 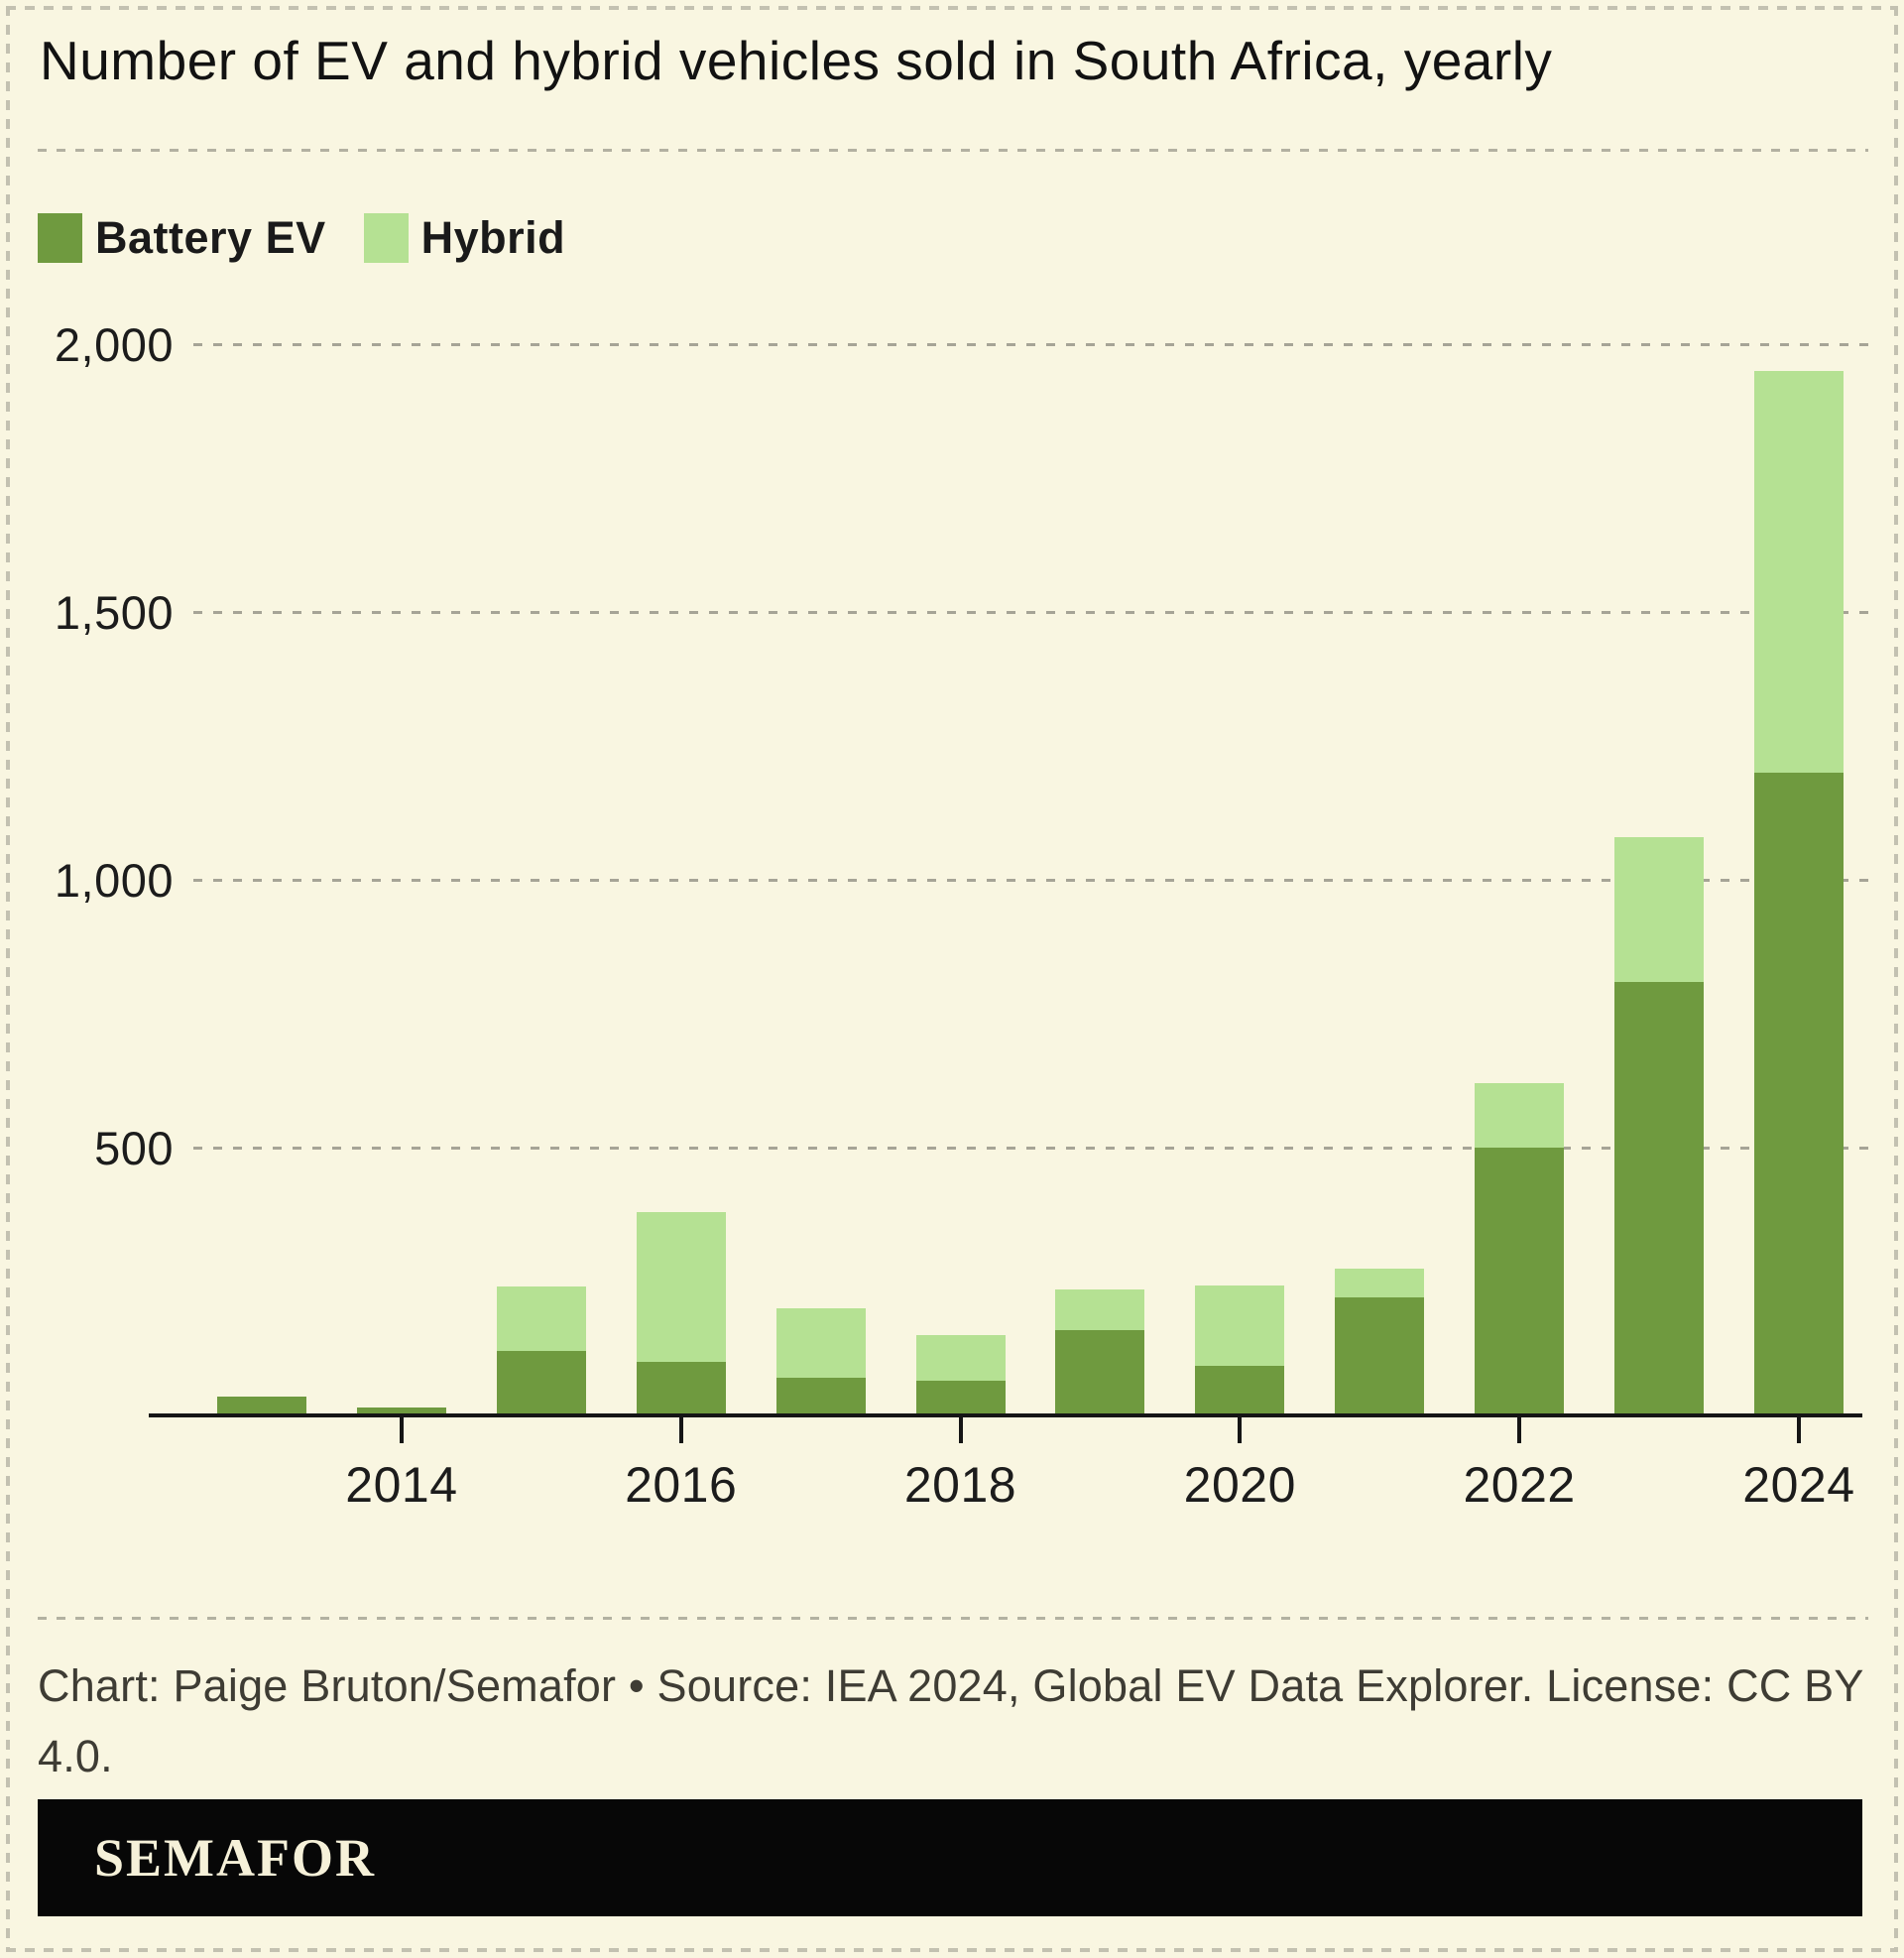 I want to click on bar-2014-battery-ev, so click(x=401, y=1411).